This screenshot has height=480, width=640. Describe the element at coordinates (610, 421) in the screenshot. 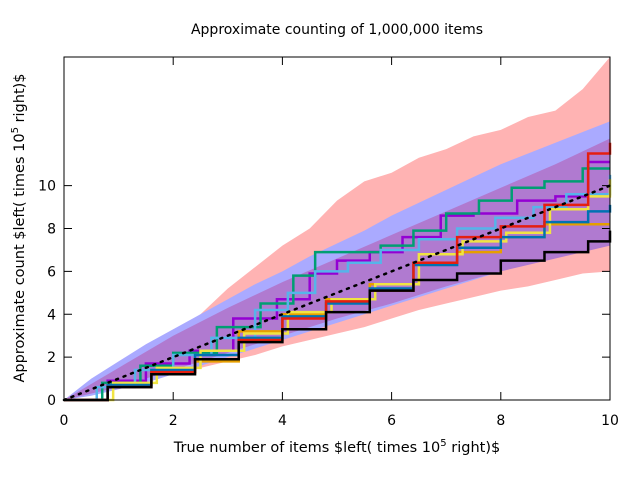

I see `x-tick-label: 10` at that location.